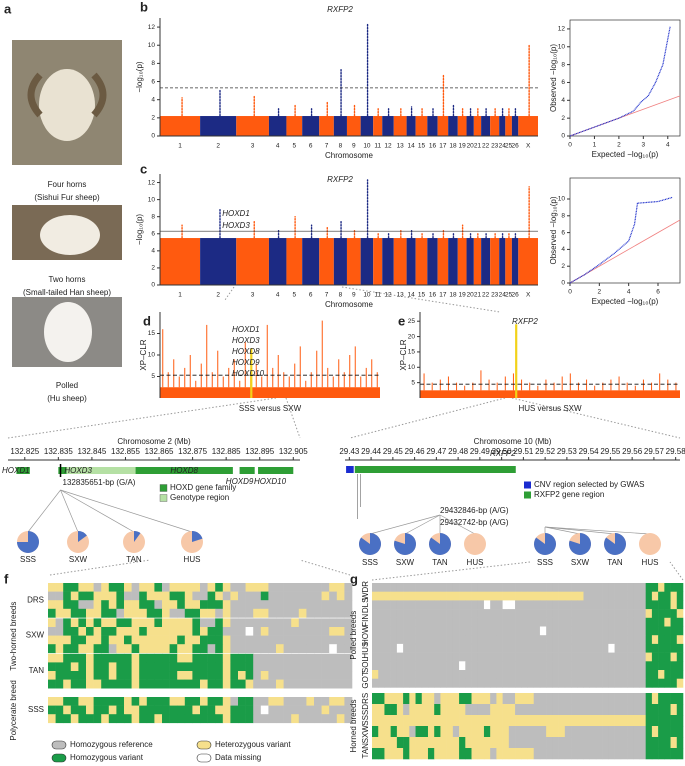  Describe the element at coordinates (412, 321) in the screenshot. I see `y-tick-label: 25` at that location.